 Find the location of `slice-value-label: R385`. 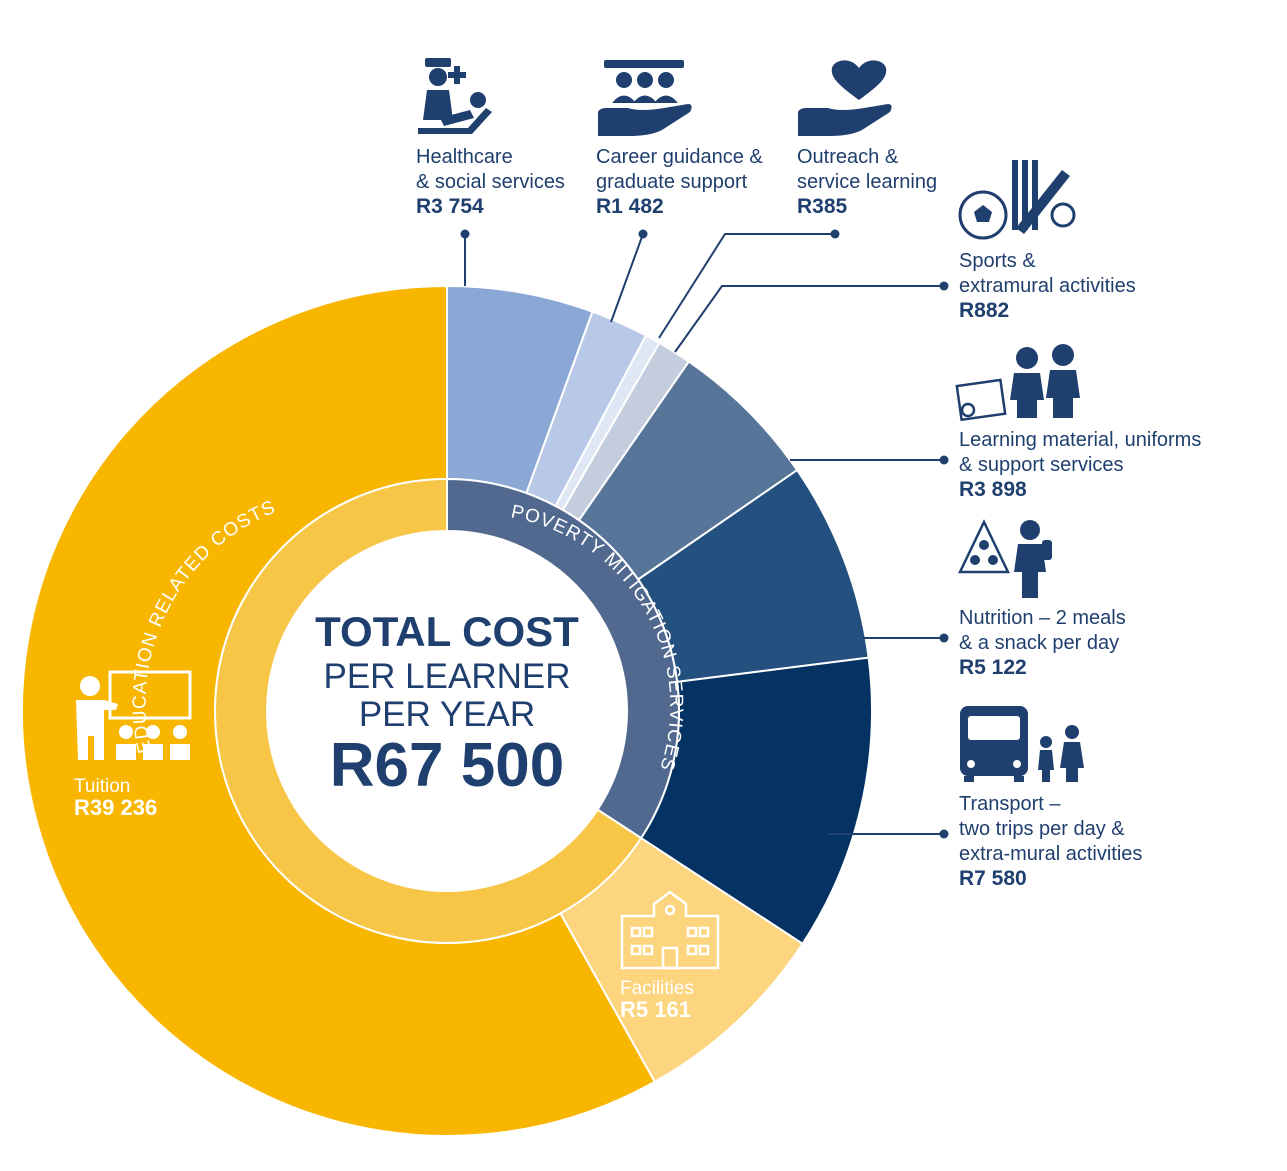

slice-value-label: R385 is located at coordinates (822, 206).